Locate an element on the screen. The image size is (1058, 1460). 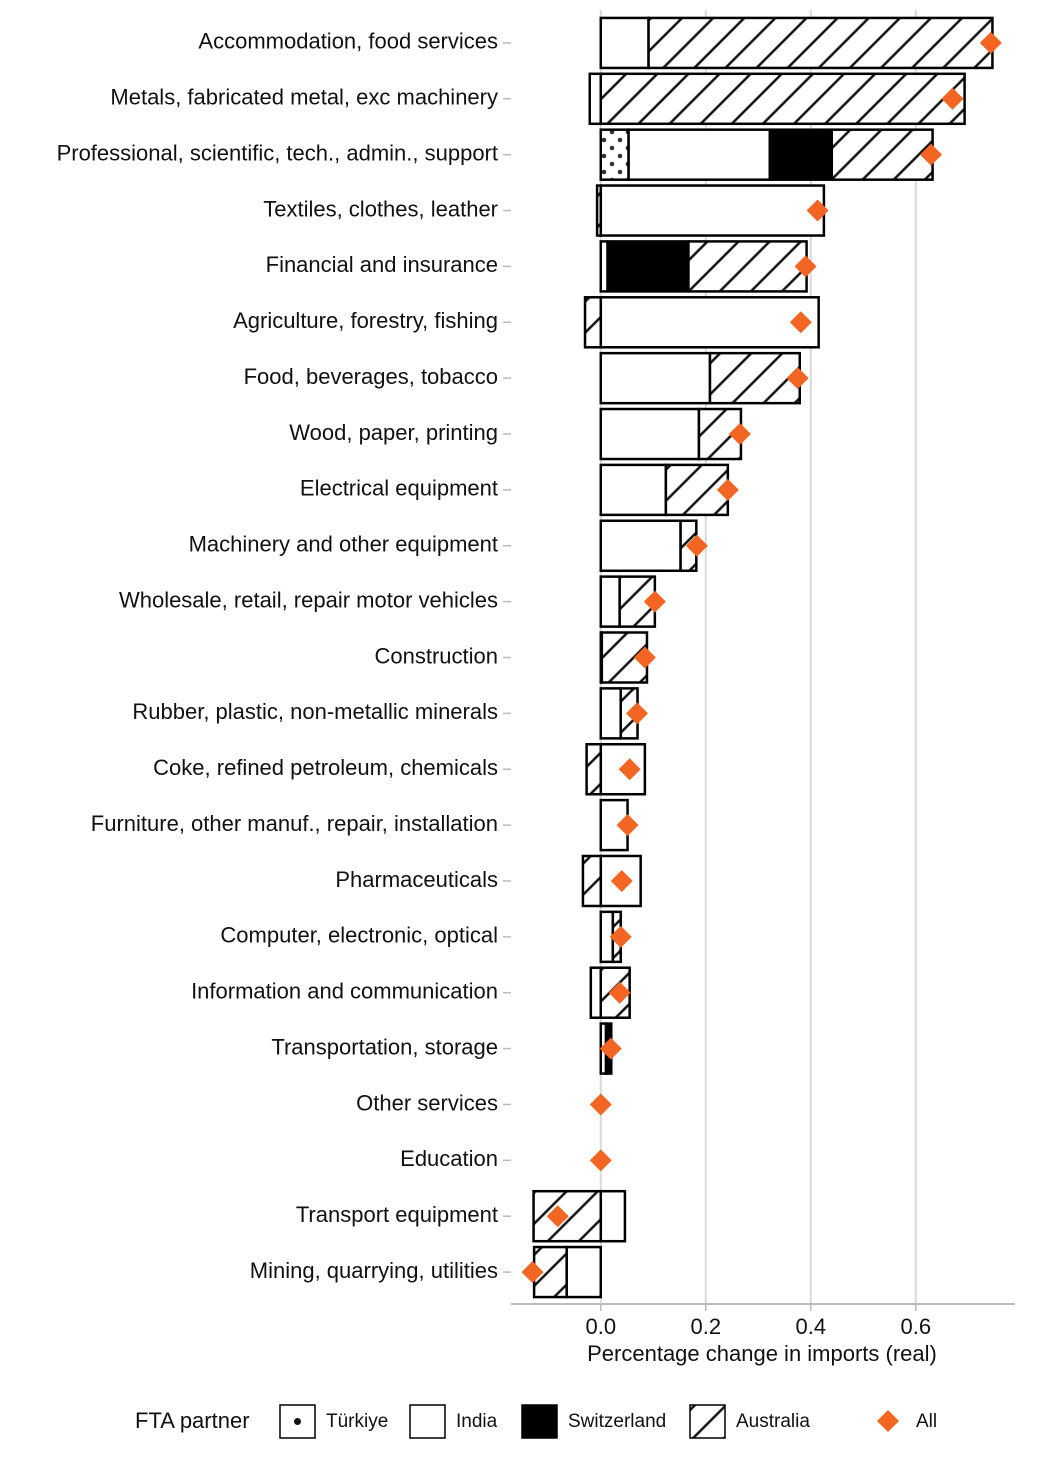
x-tick-label: 0.6 is located at coordinates (915, 1326).